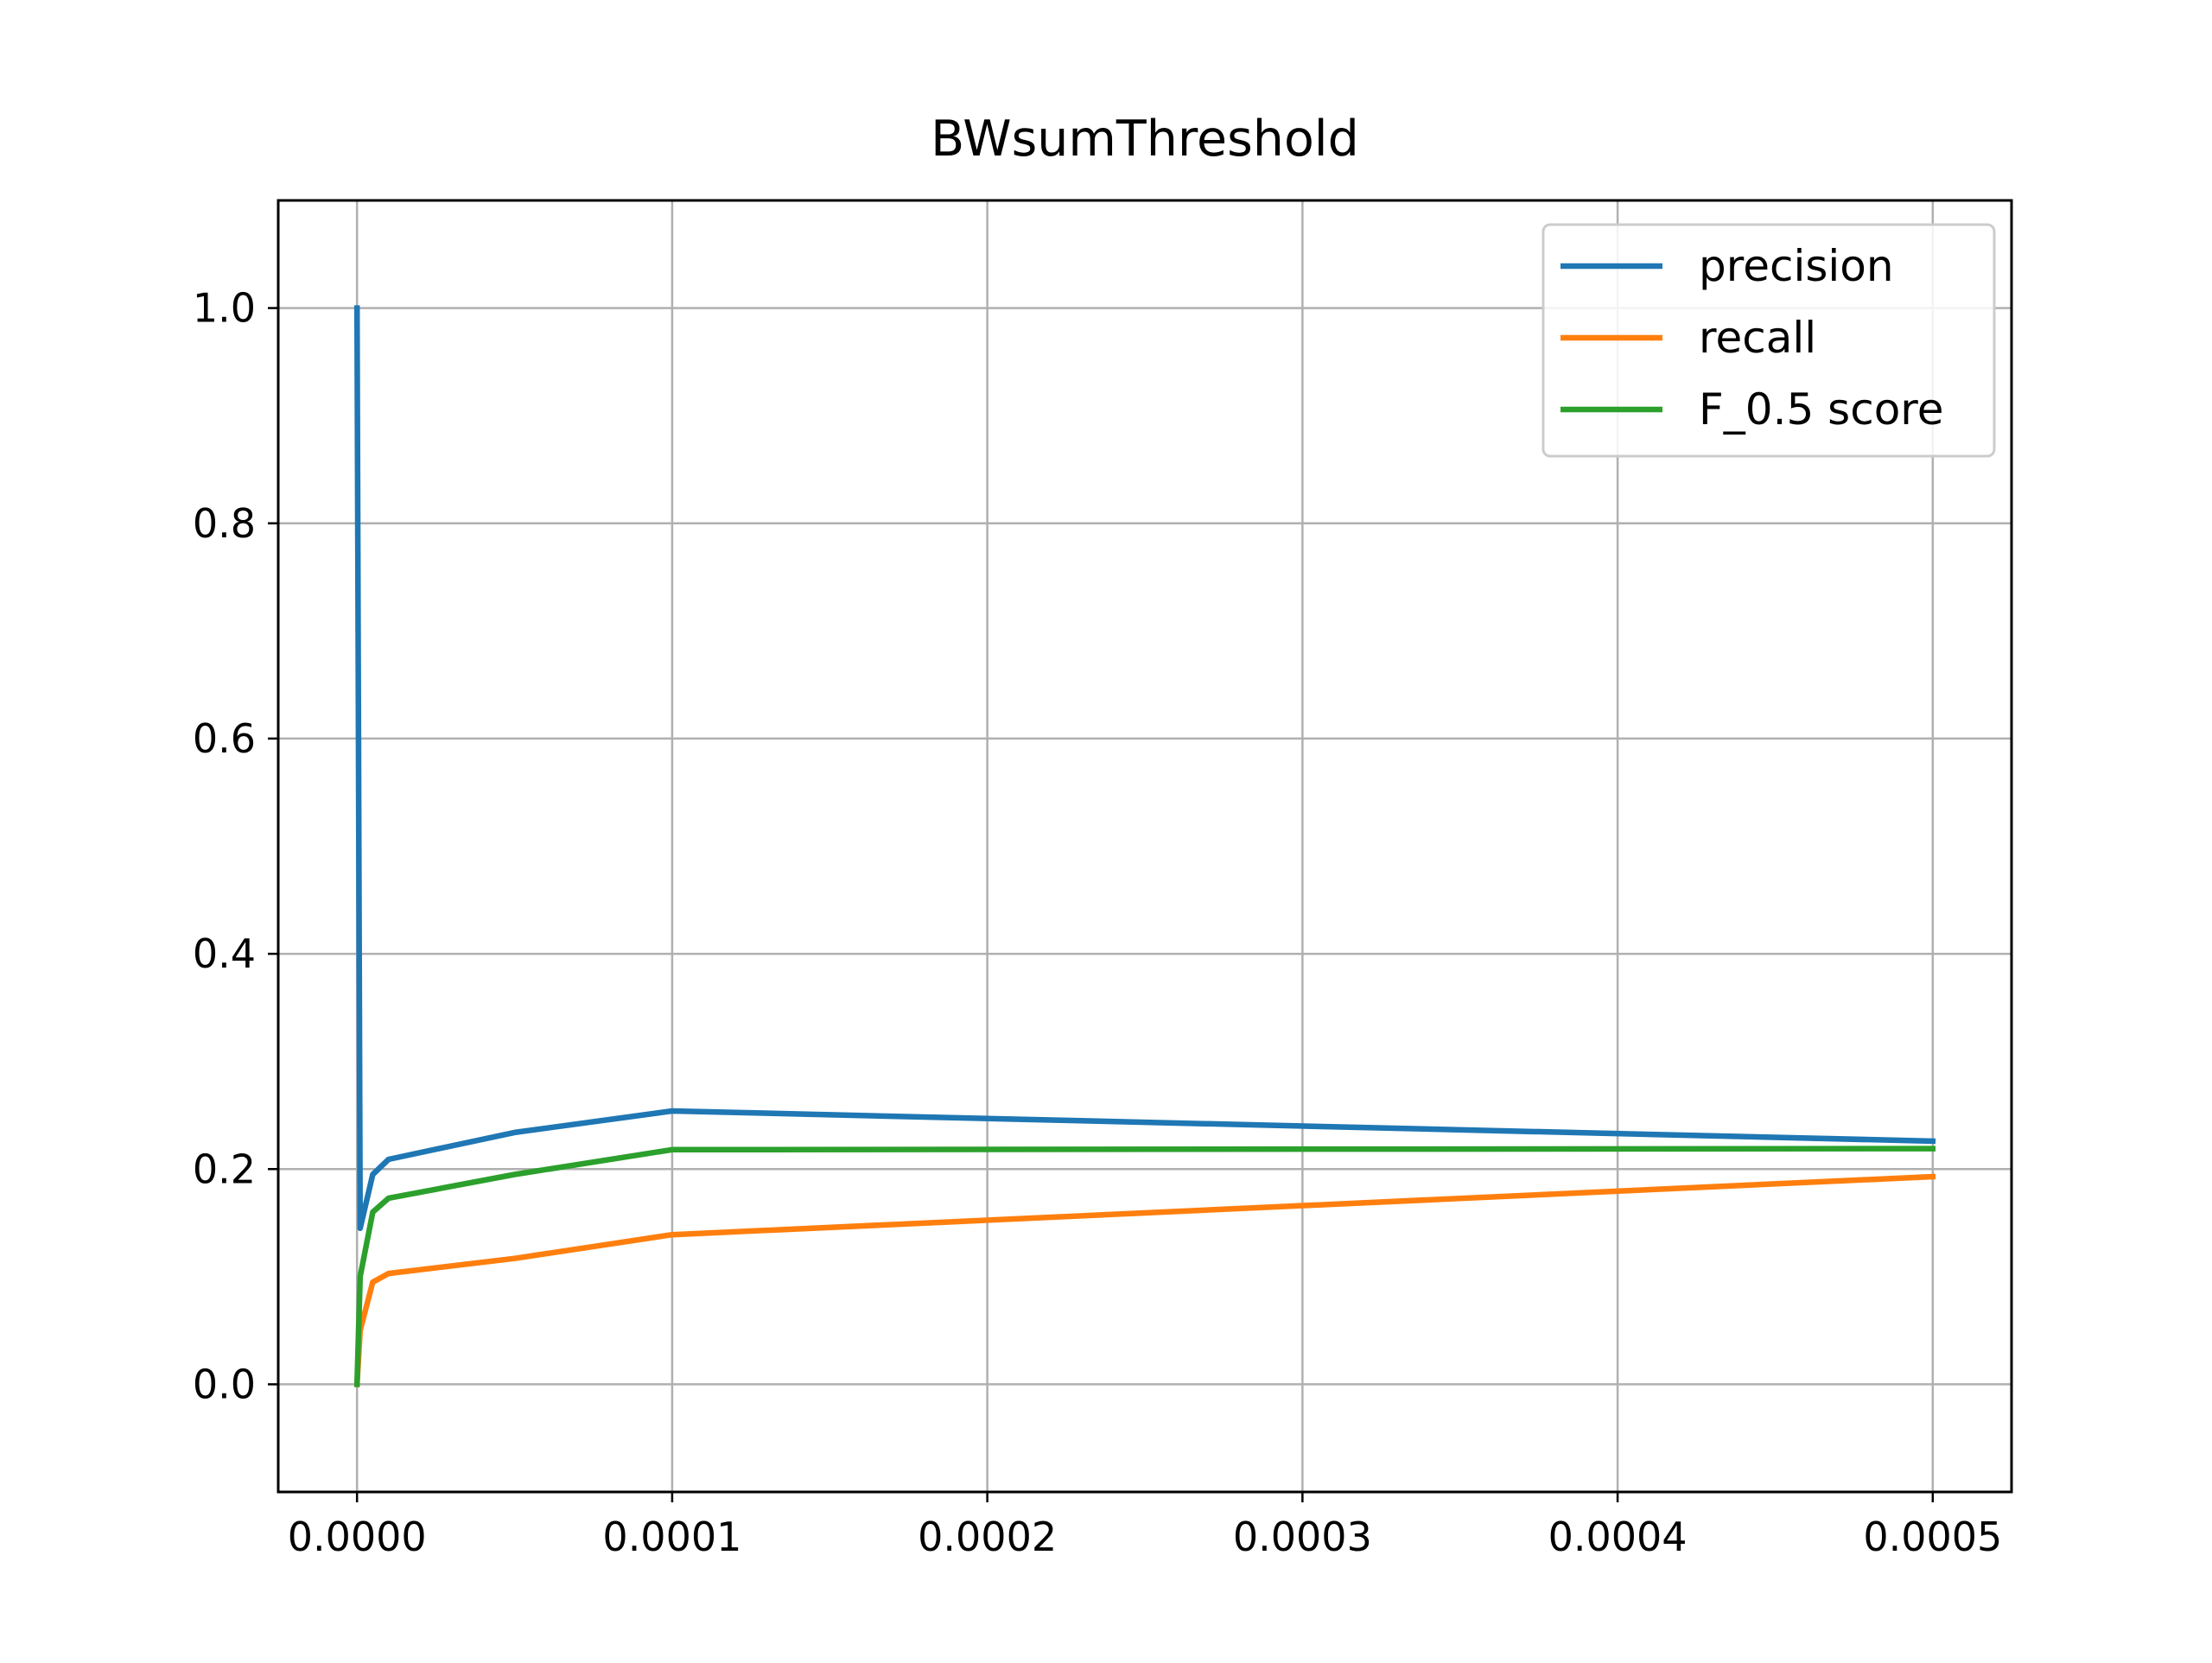 Image resolution: width=2212 pixels, height=1663 pixels. I want to click on y-tick-label: 0.4, so click(224, 953).